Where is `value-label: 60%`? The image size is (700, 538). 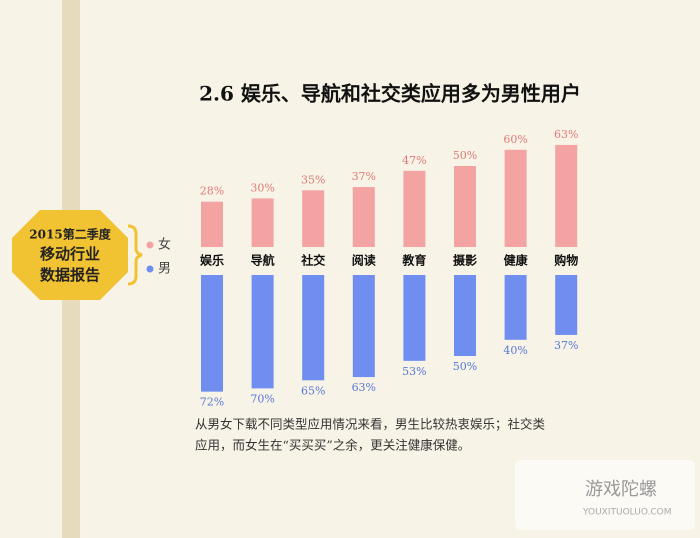
value-label: 60% is located at coordinates (515, 139).